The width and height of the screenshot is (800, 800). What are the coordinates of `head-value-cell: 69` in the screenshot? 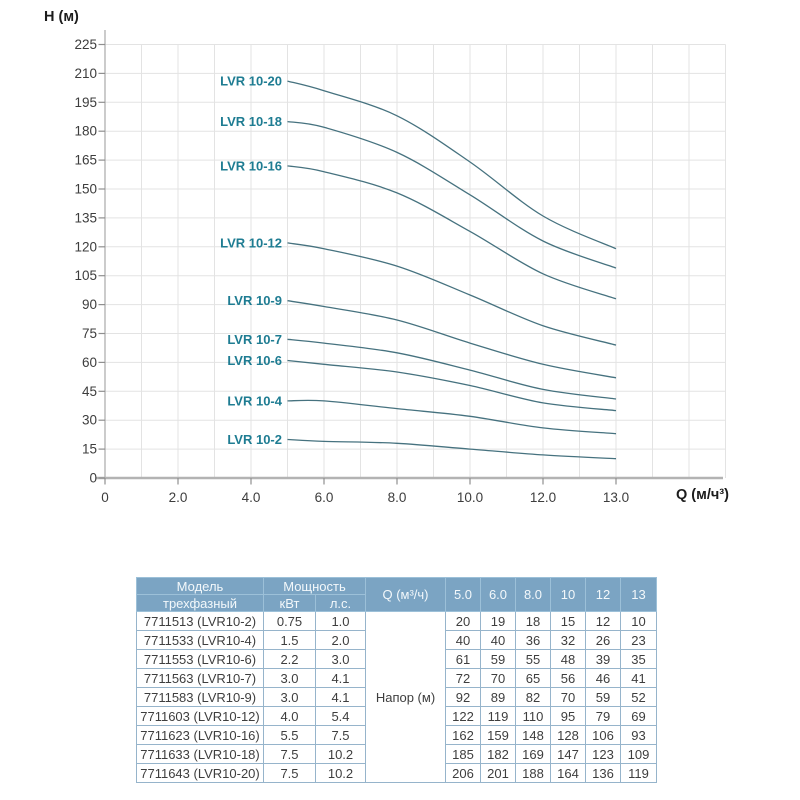 It's located at (638, 716).